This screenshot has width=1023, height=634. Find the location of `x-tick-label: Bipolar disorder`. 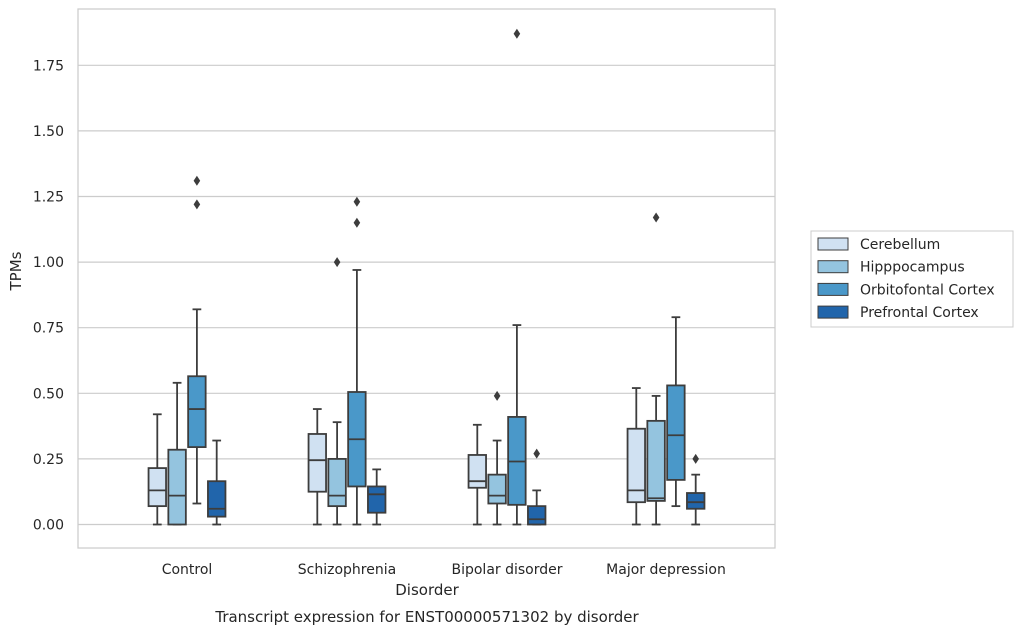

x-tick-label: Bipolar disorder is located at coordinates (506, 570).